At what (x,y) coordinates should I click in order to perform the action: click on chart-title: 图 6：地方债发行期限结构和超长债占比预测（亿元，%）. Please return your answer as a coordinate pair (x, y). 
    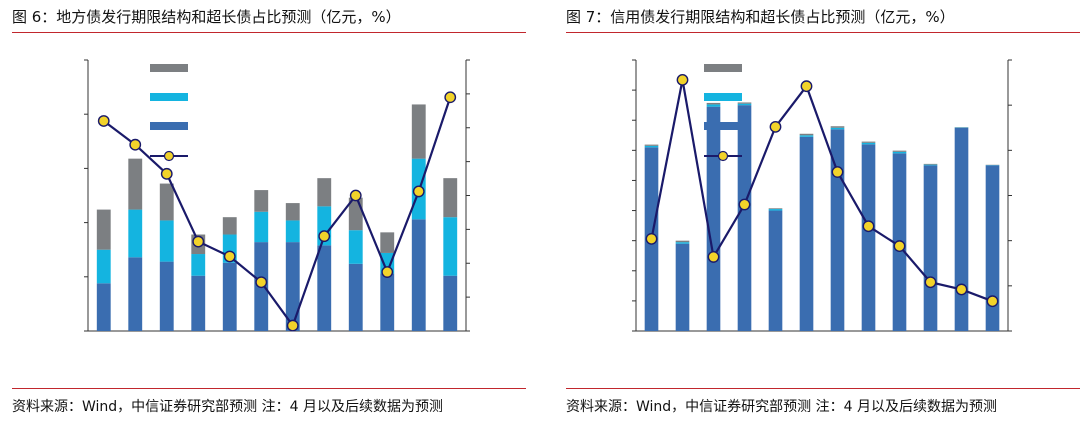
    Looking at the image, I should click on (206, 17).